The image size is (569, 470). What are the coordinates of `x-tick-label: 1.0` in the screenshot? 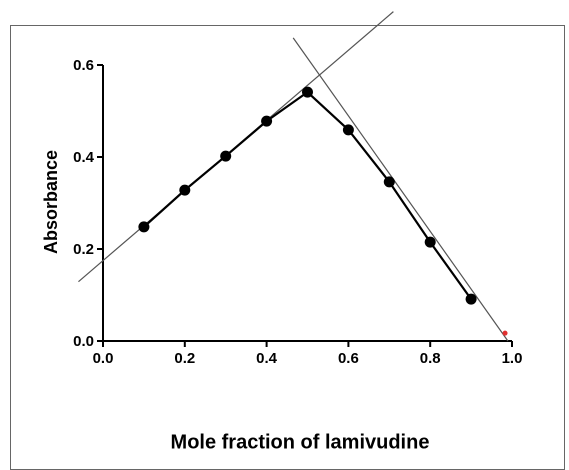 It's located at (512, 358).